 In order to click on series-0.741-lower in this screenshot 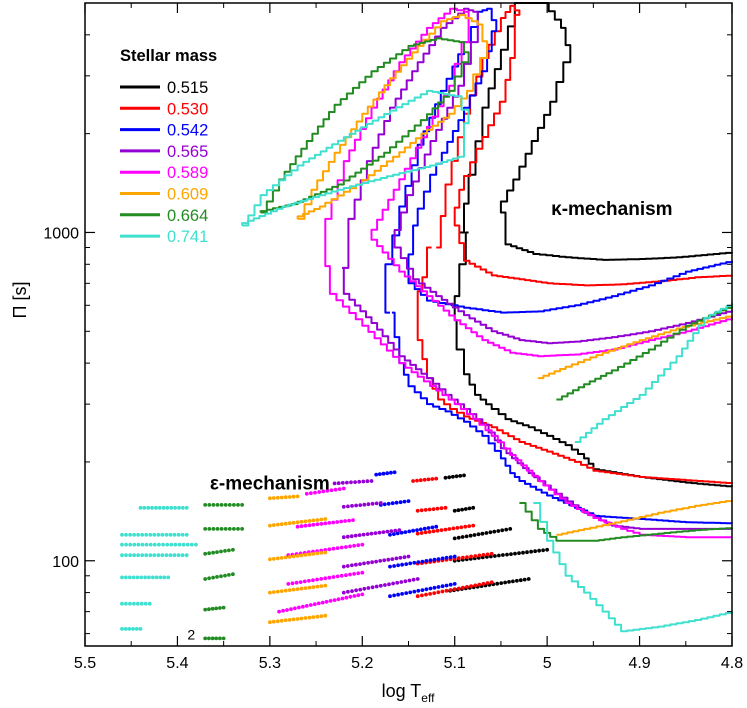, I will do `click(633, 567)`.